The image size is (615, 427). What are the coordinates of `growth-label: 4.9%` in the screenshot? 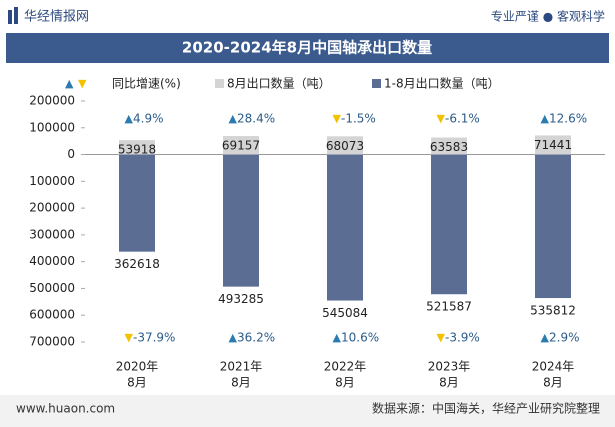 It's located at (148, 119).